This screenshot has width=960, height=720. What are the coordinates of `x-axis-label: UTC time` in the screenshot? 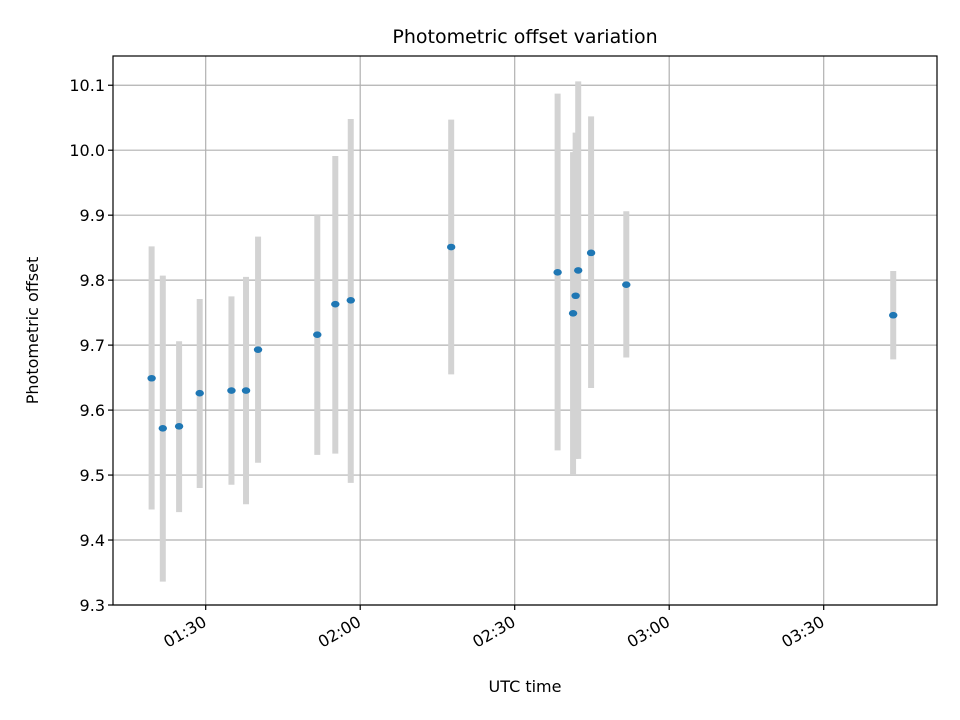 It's located at (525, 686).